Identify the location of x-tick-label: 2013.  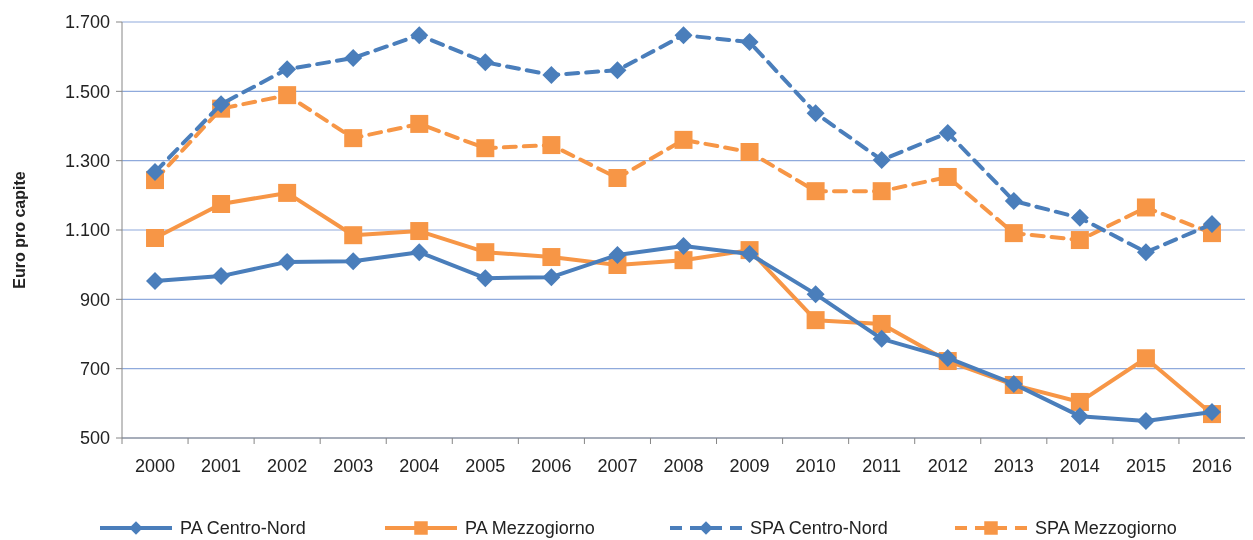
(1013, 466).